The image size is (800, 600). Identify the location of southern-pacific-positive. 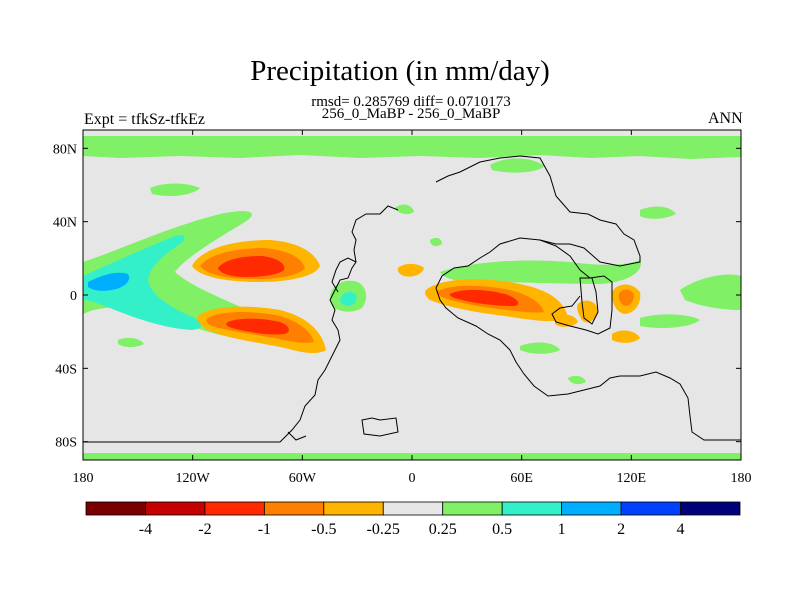
(670, 321).